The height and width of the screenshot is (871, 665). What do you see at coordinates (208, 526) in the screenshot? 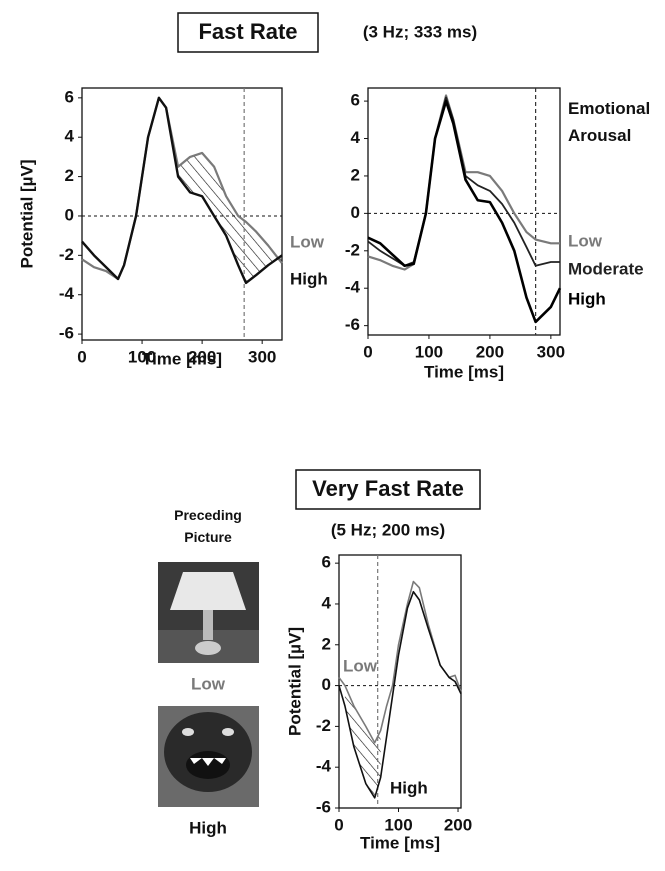
I see `picture-heading: Preceding Picture` at bounding box center [208, 526].